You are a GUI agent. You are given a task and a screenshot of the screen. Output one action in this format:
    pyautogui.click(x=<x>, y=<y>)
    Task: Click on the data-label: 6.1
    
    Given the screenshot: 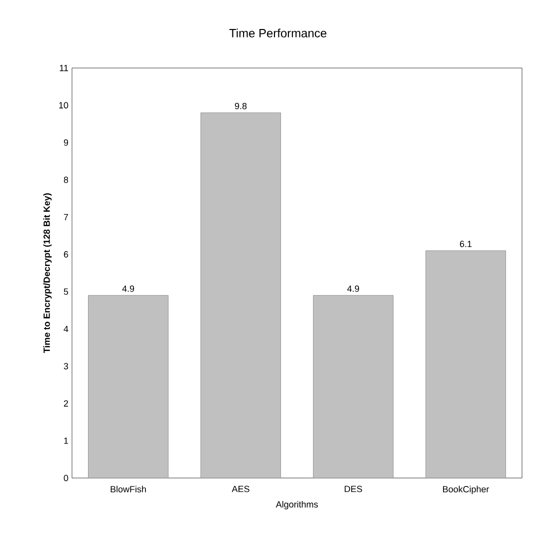 What is the action you would take?
    pyautogui.click(x=466, y=244)
    